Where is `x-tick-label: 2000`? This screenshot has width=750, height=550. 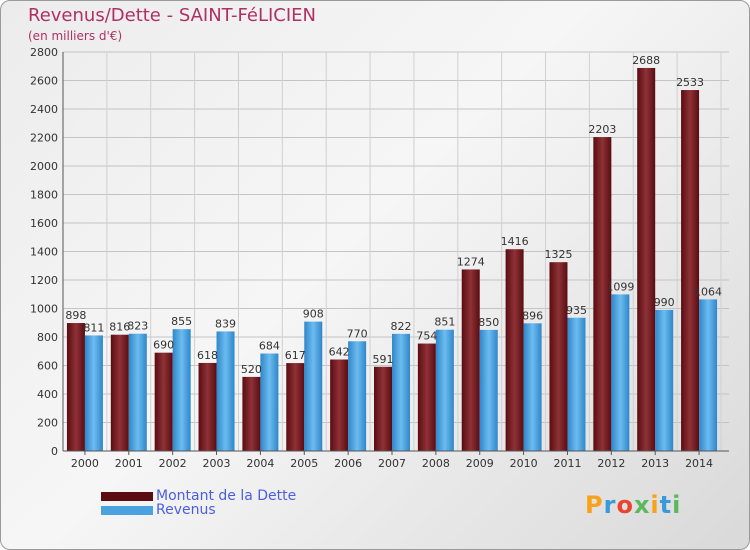 x-tick-label: 2000 is located at coordinates (85, 463).